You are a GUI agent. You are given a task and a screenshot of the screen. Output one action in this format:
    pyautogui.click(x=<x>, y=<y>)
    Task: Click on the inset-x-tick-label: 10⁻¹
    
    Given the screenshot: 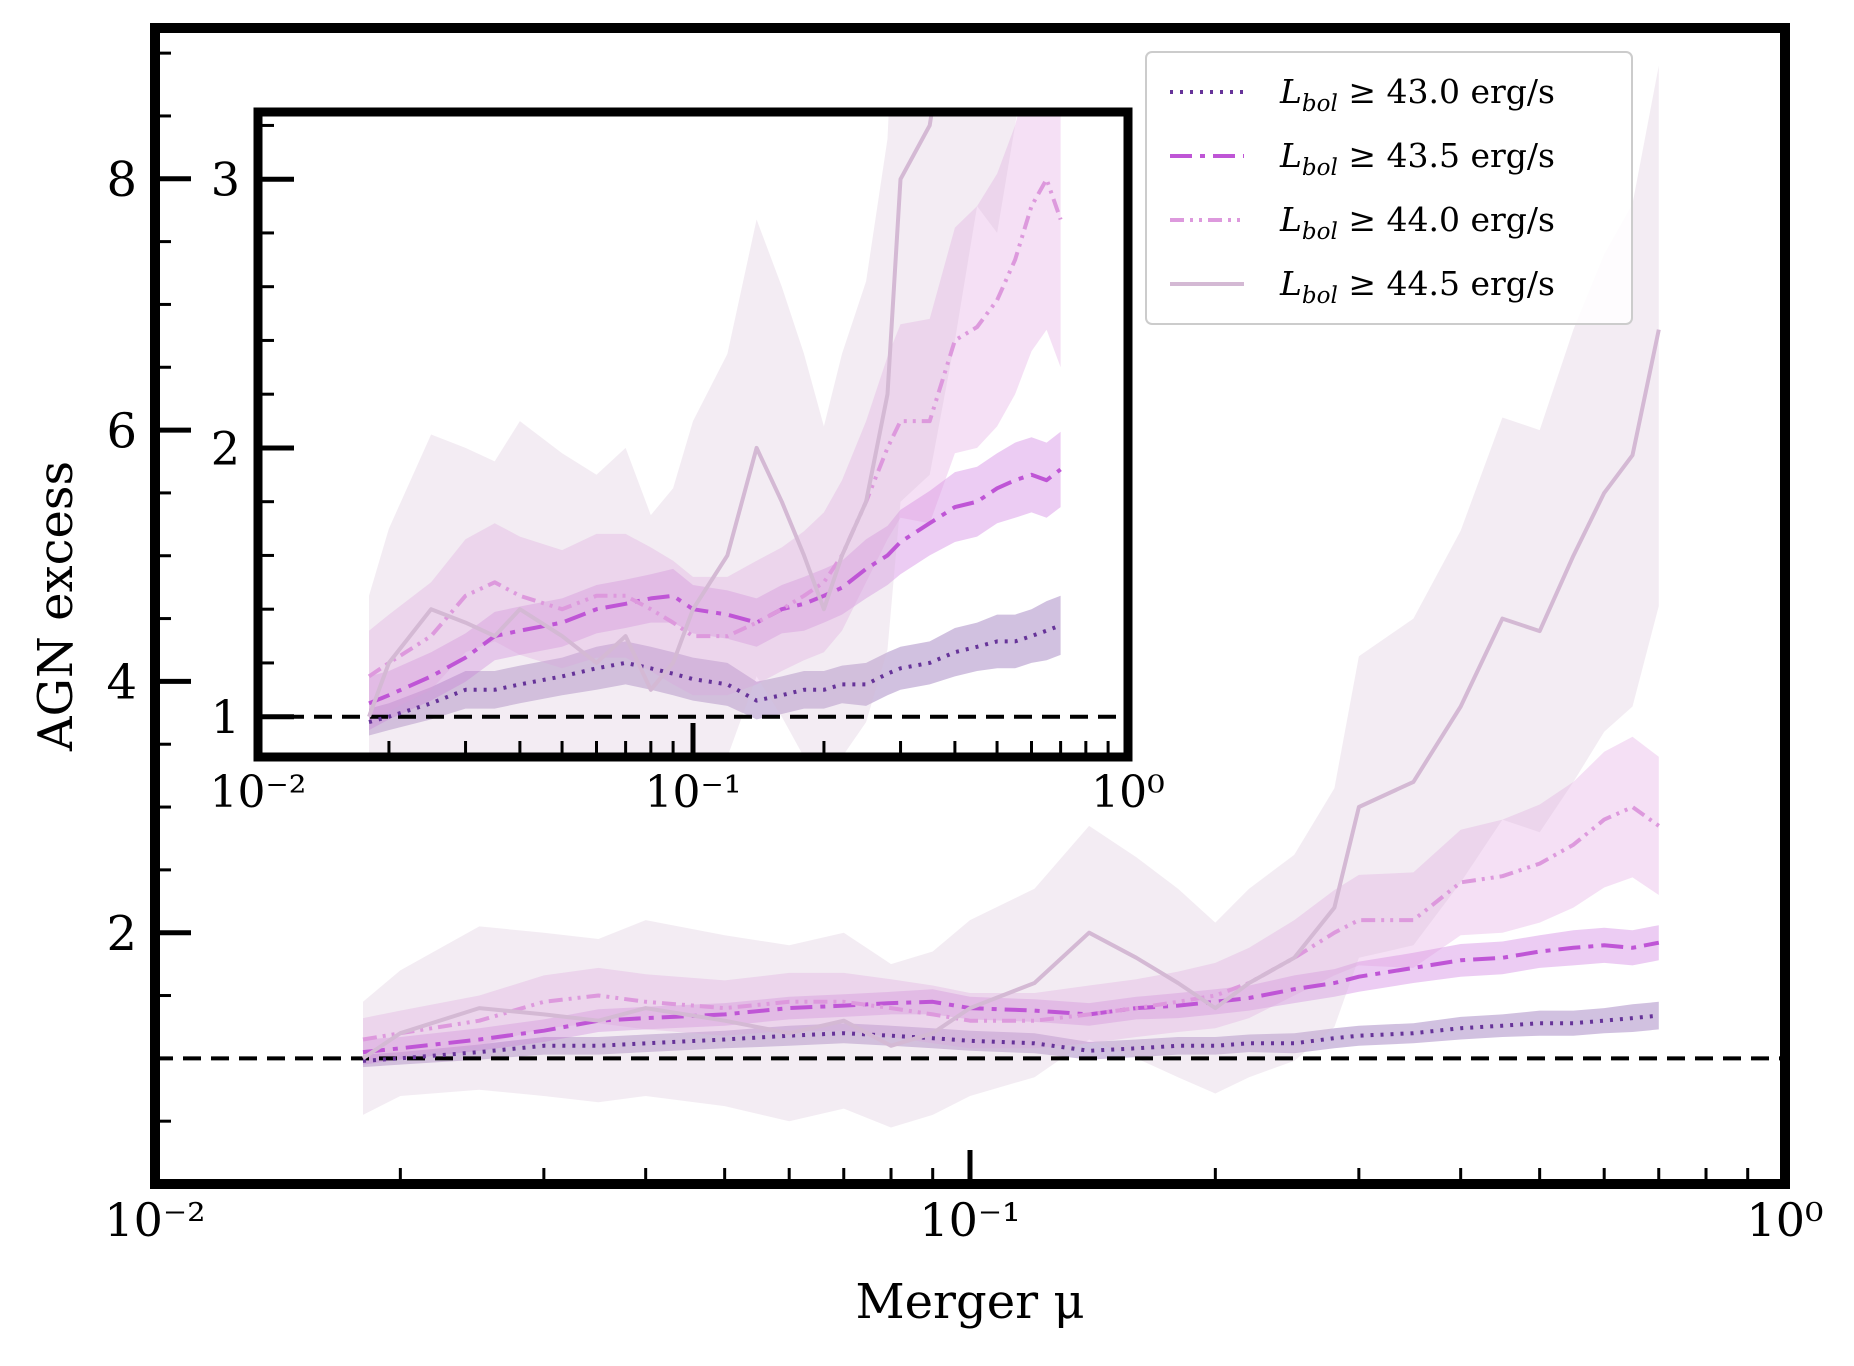 What is the action you would take?
    pyautogui.click(x=693, y=792)
    